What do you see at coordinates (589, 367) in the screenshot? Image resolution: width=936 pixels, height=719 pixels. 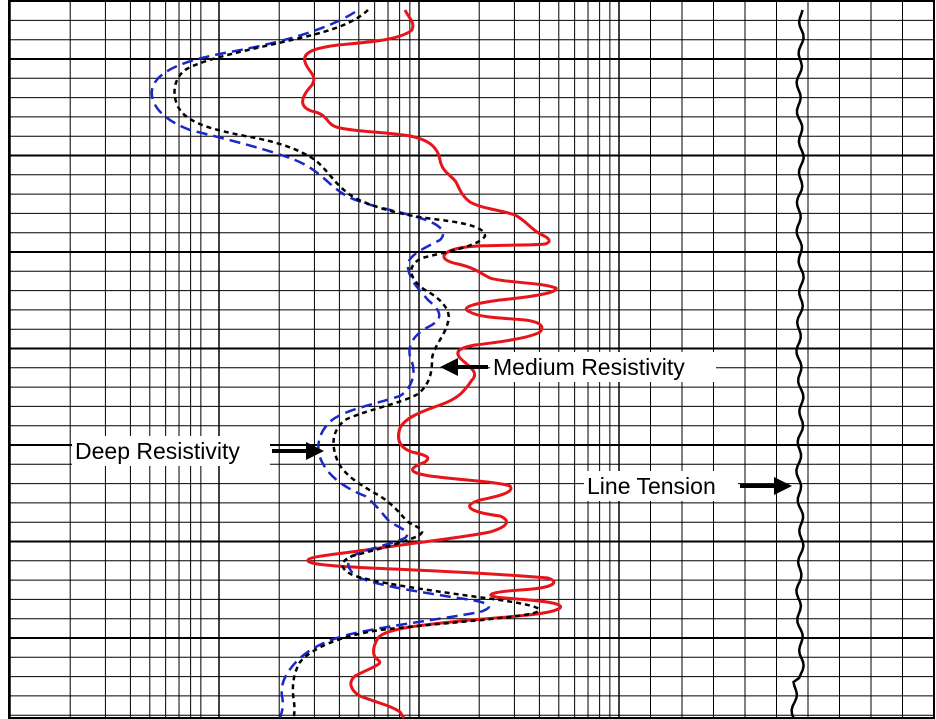 I see `medium-resistivity-label: Medium Resistivity` at bounding box center [589, 367].